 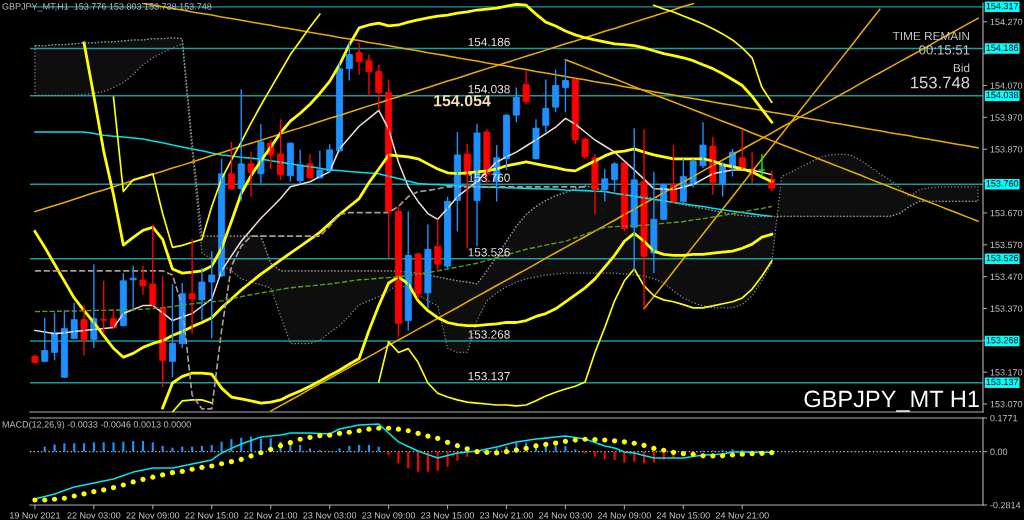 I want to click on y-tick-label: 153.470, so click(x=1006, y=276).